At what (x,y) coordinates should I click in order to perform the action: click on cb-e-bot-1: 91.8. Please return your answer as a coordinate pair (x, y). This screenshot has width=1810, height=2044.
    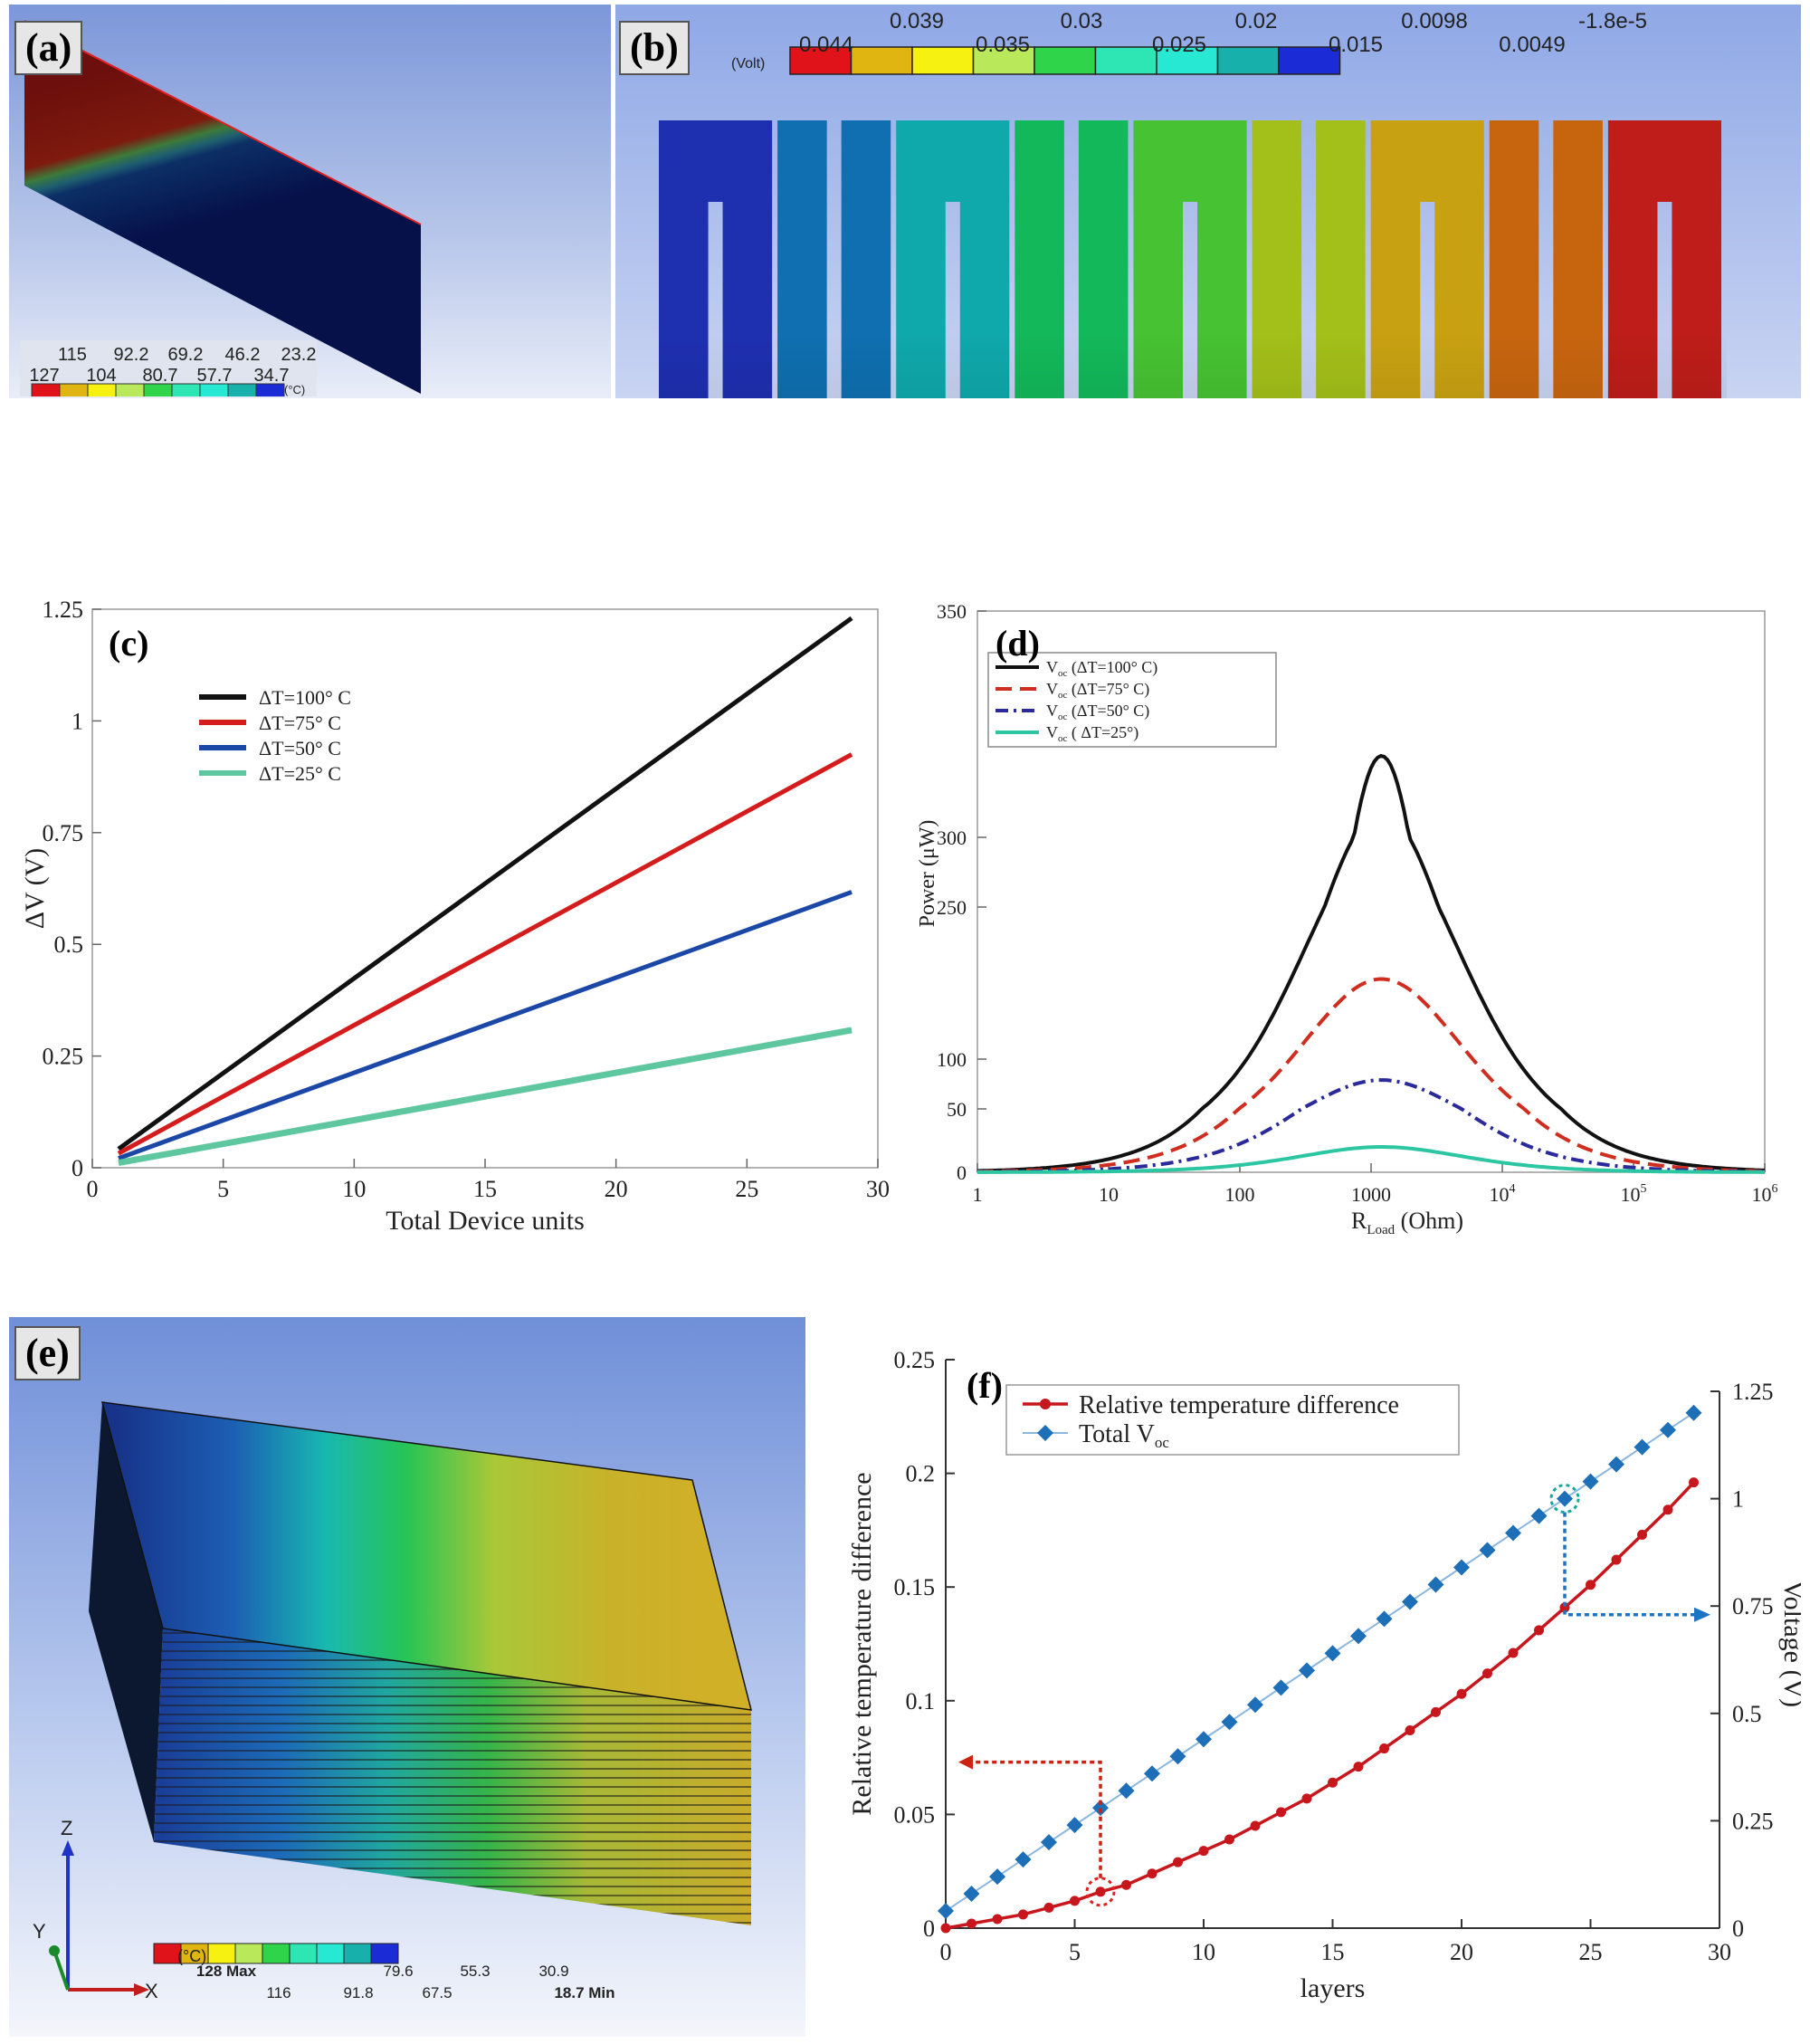
    Looking at the image, I should click on (358, 1992).